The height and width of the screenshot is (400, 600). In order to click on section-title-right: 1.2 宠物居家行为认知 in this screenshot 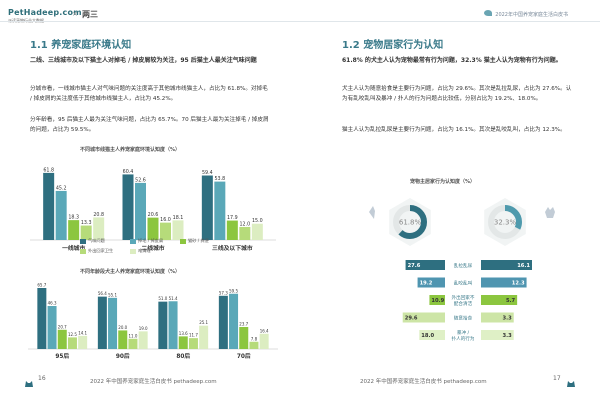, I will do `click(393, 45)`.